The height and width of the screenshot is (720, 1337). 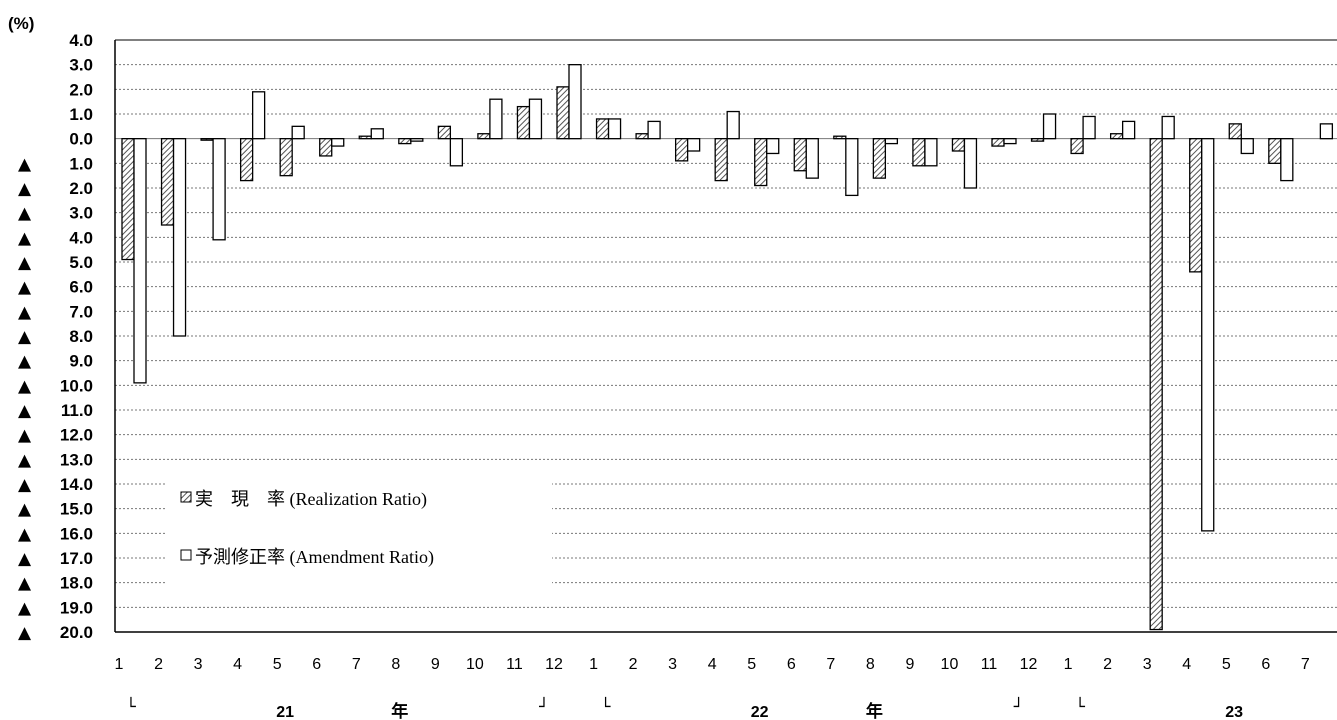 I want to click on x-tick-label: 3, so click(x=198, y=664).